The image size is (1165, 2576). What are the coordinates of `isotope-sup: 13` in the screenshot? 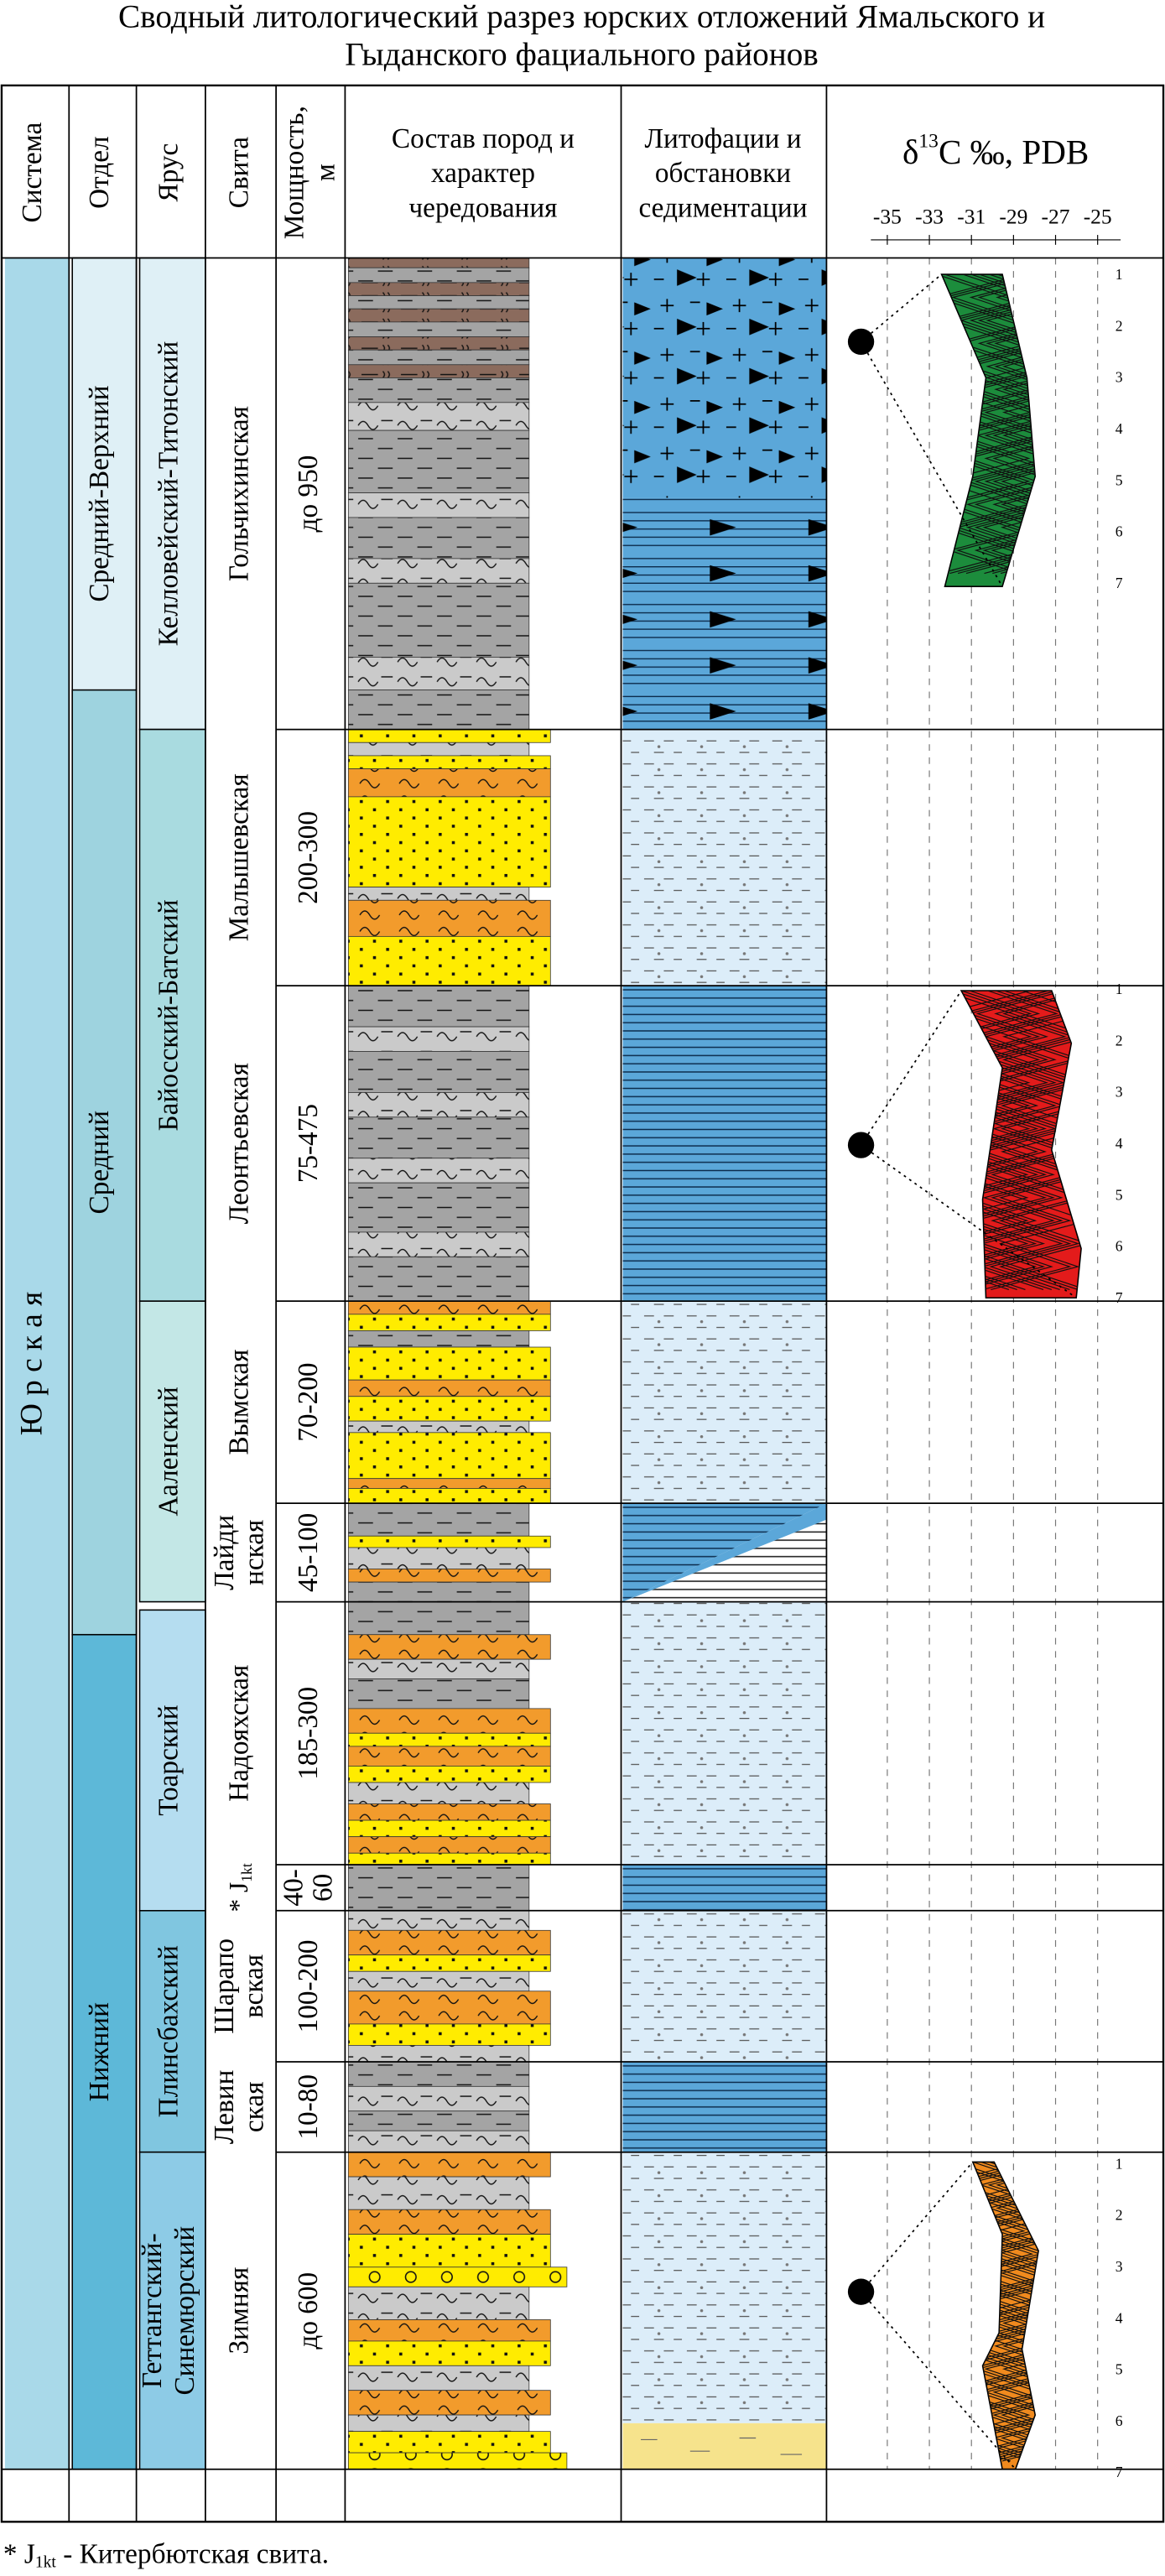 It's located at (929, 142).